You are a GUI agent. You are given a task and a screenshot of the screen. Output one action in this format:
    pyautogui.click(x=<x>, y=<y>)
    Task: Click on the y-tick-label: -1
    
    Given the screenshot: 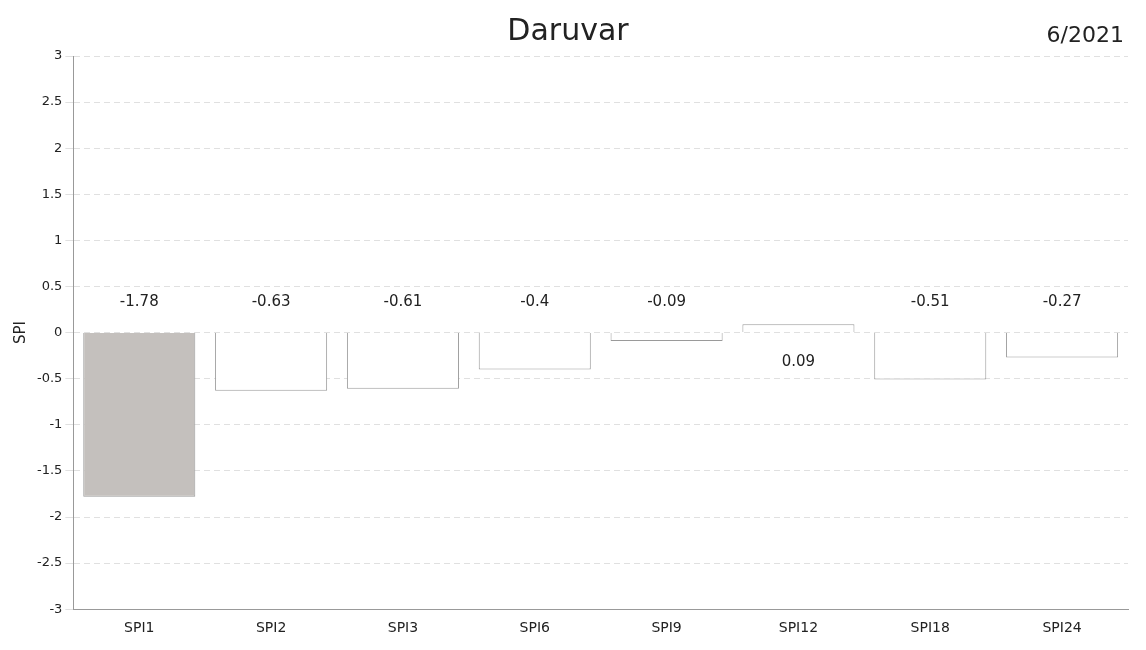 What is the action you would take?
    pyautogui.click(x=56, y=424)
    